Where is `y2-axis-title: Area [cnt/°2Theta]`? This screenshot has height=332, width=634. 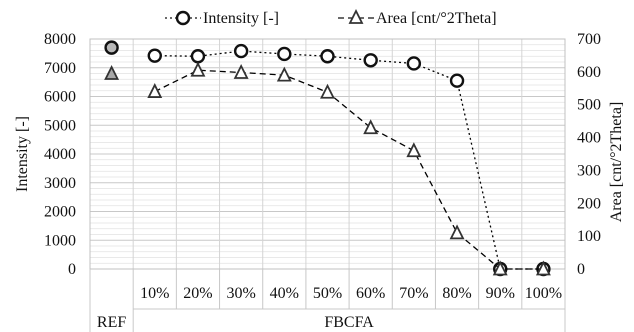
y2-axis-title: Area [cnt/°2Theta] is located at coordinates (616, 162).